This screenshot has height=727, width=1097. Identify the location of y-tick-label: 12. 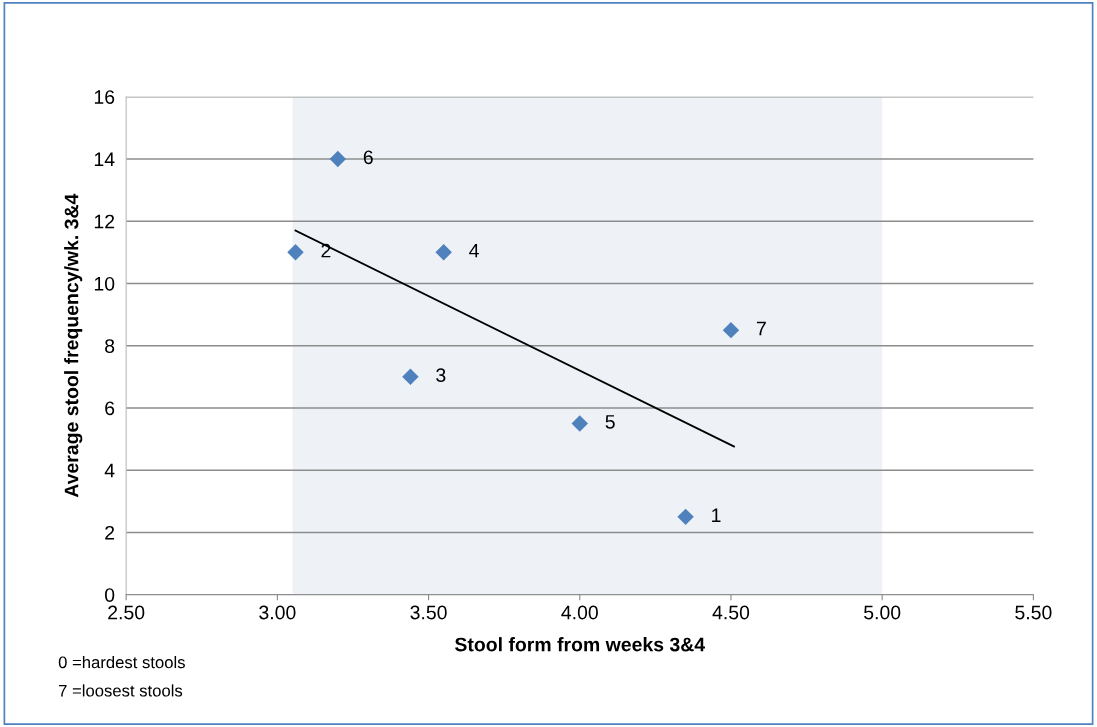
(104, 221).